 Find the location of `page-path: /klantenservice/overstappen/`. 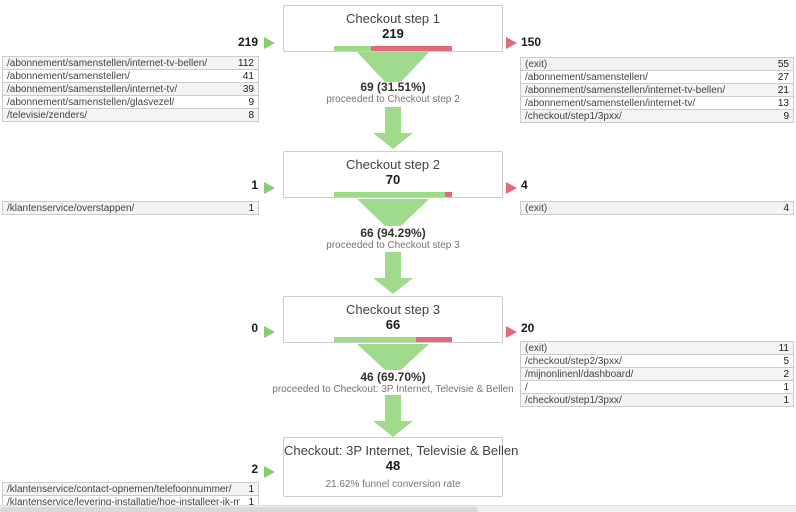

page-path: /klantenservice/overstappen/ is located at coordinates (71, 208).